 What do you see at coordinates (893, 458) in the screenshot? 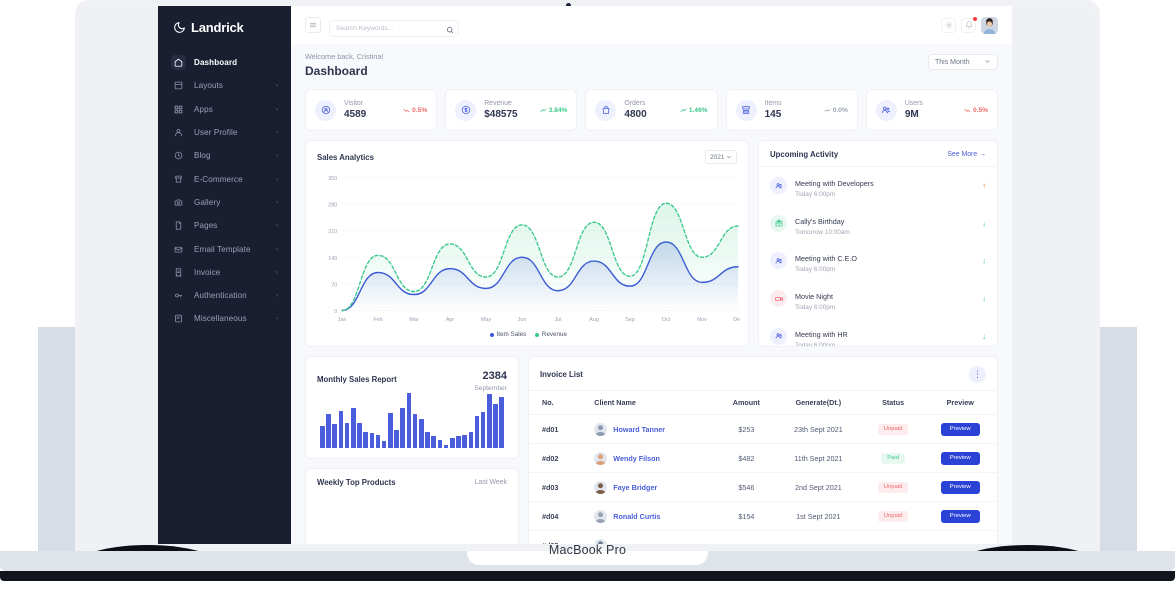
I see `status-badge: Paid` at bounding box center [893, 458].